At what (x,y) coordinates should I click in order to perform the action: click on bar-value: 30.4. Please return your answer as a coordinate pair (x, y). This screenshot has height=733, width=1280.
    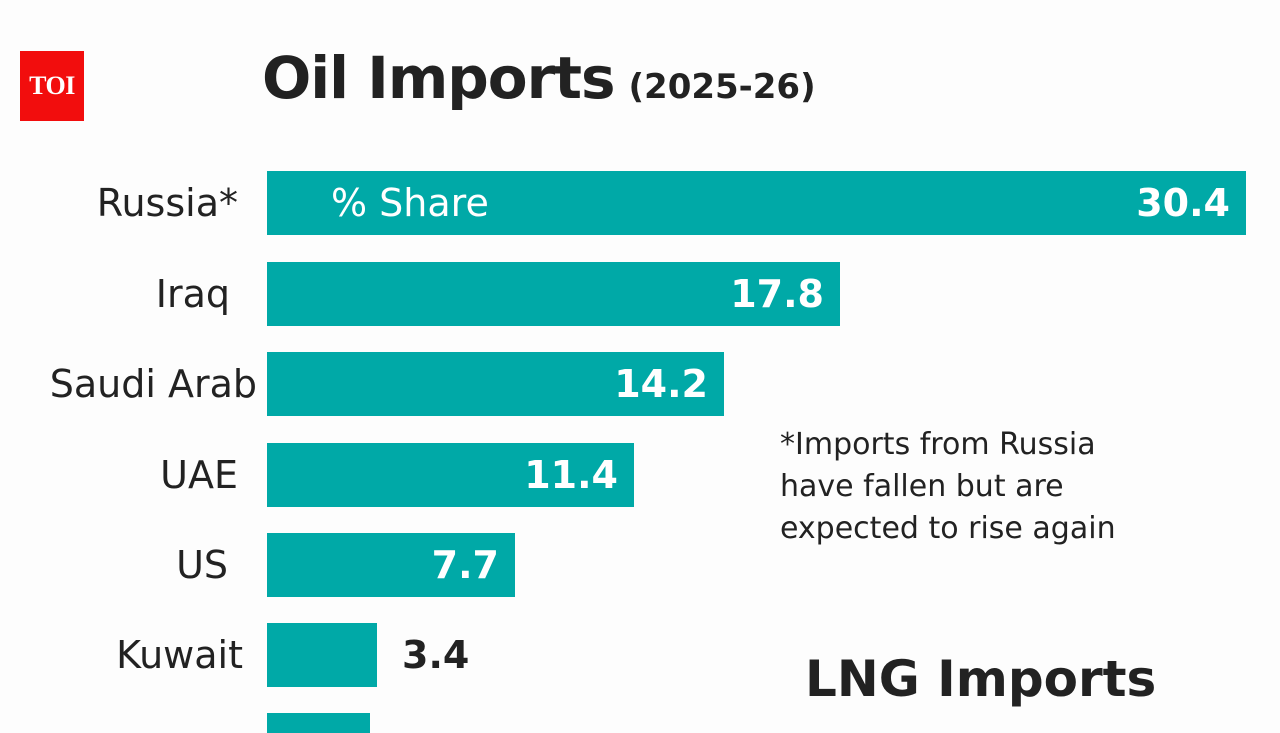
    Looking at the image, I should click on (1183, 203).